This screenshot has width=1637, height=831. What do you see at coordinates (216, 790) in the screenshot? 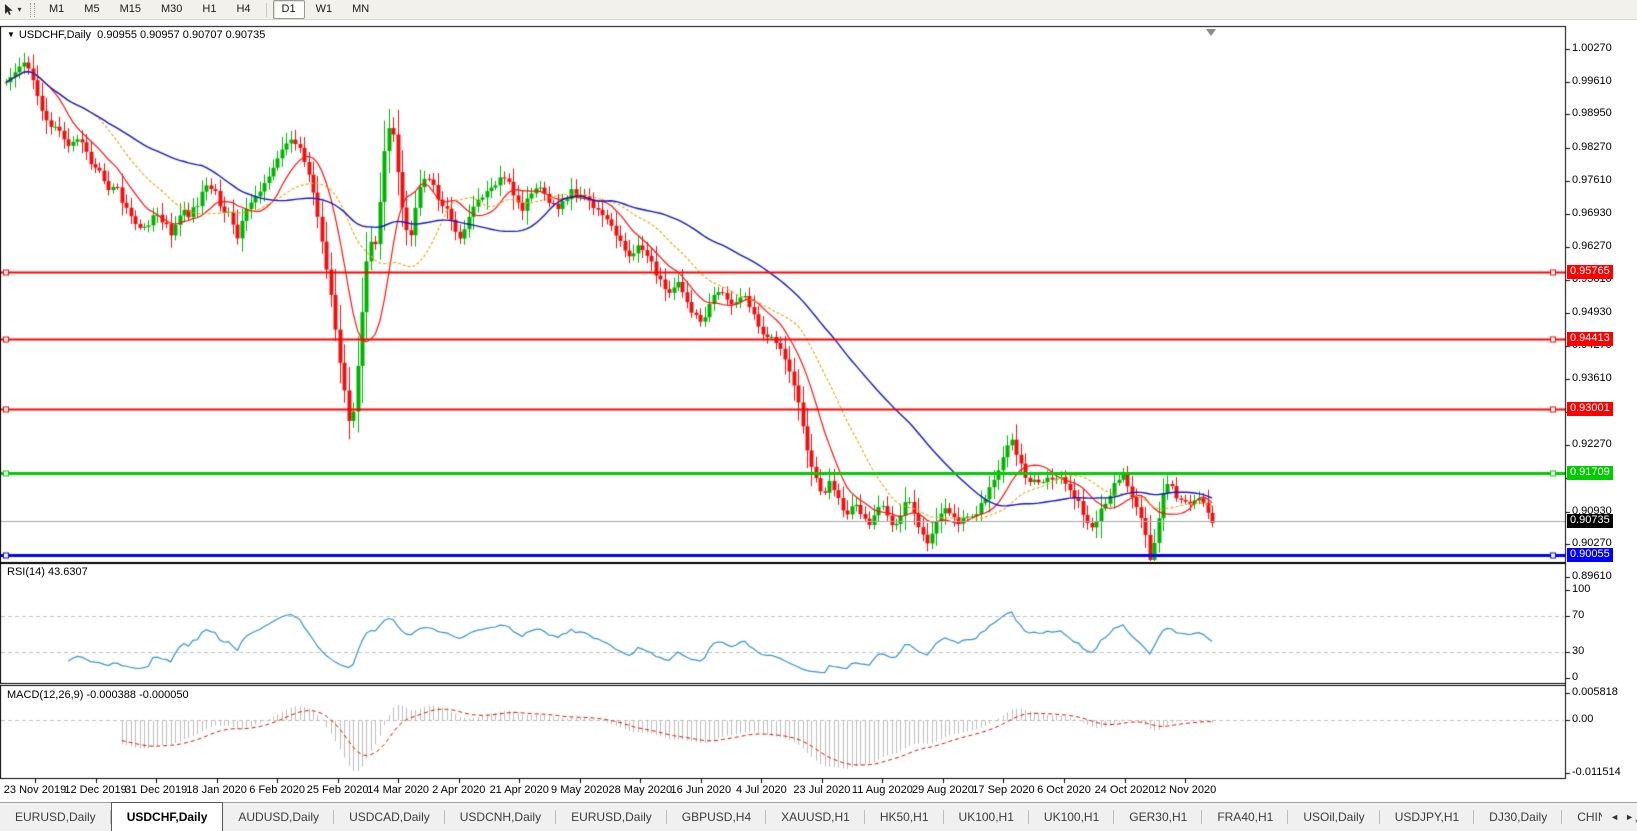
I see `date-tick-label: 18 Jan 2020` at bounding box center [216, 790].